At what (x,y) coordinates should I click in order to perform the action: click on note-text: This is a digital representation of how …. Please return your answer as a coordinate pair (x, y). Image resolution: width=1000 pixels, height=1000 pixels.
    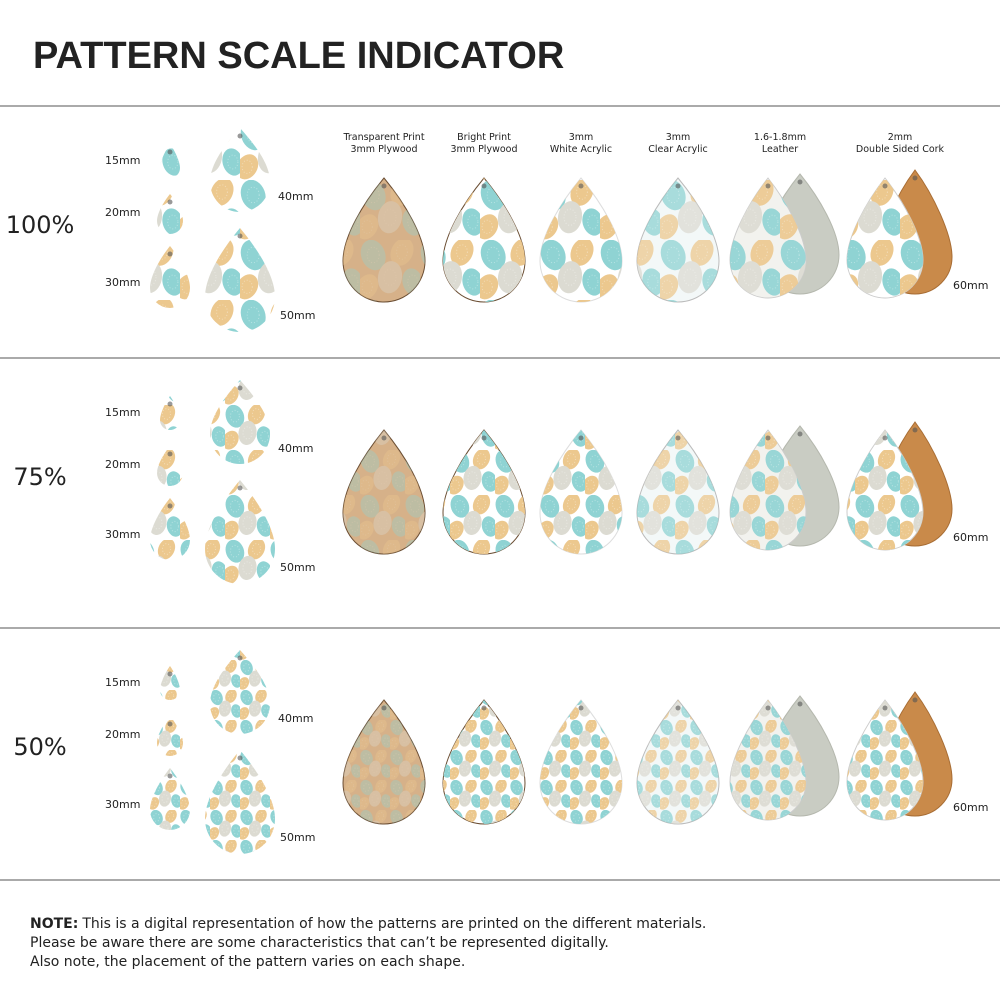
    Looking at the image, I should click on (393, 924).